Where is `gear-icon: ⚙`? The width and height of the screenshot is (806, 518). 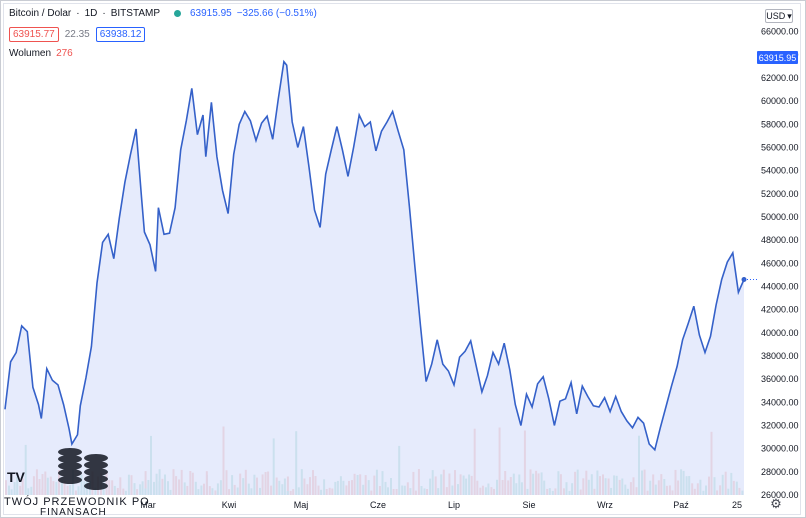 gear-icon: ⚙ is located at coordinates (776, 503).